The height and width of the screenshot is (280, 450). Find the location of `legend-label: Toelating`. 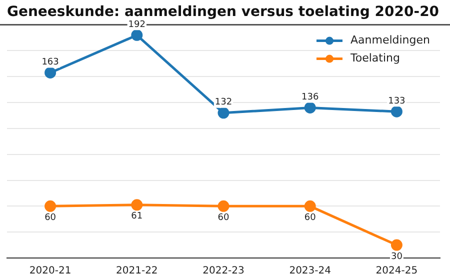

legend-label: Toelating is located at coordinates (374, 58).